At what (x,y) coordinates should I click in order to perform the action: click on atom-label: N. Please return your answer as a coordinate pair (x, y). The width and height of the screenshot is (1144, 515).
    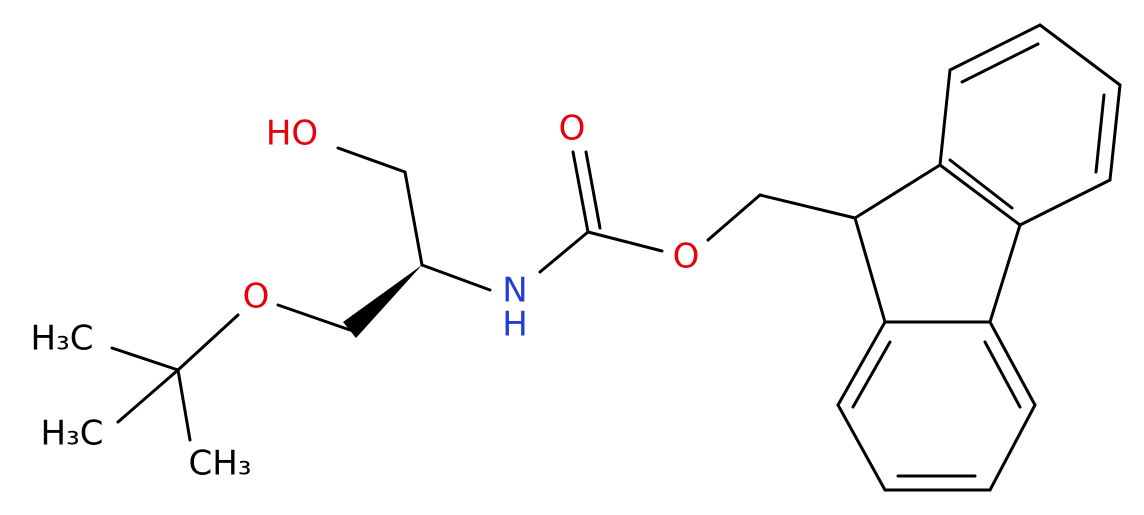
    Looking at the image, I should click on (514, 291).